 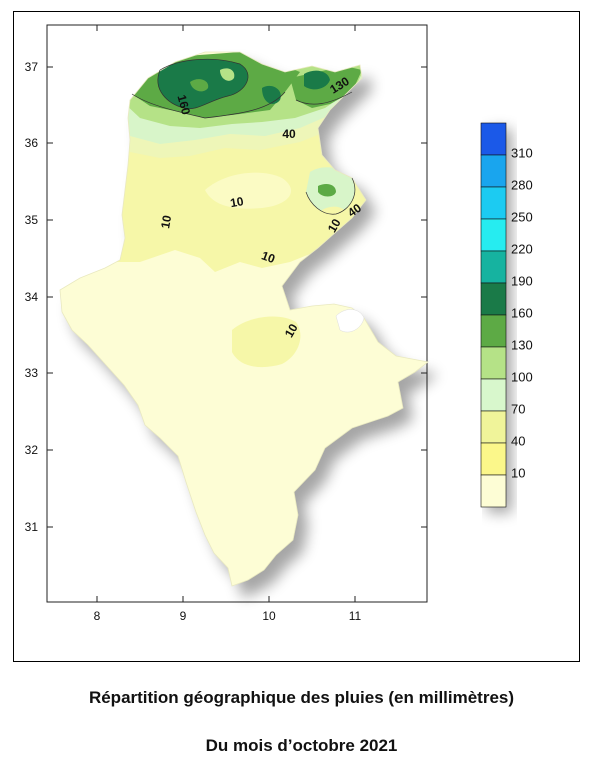 What do you see at coordinates (32, 527) in the screenshot?
I see `y-tick-label: 31` at bounding box center [32, 527].